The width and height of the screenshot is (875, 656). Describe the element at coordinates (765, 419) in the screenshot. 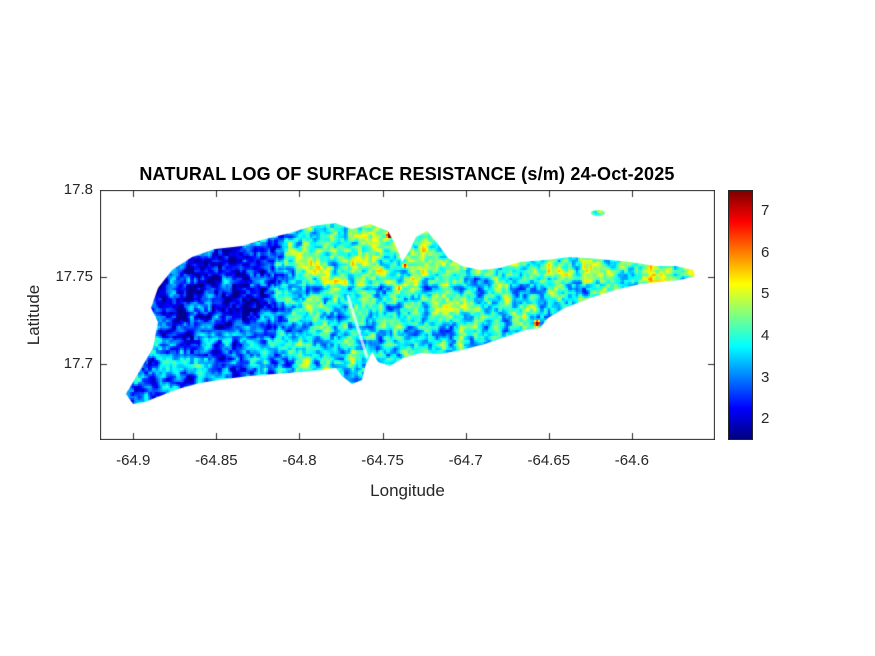

I see `colorbar-tick-label: 2` at that location.